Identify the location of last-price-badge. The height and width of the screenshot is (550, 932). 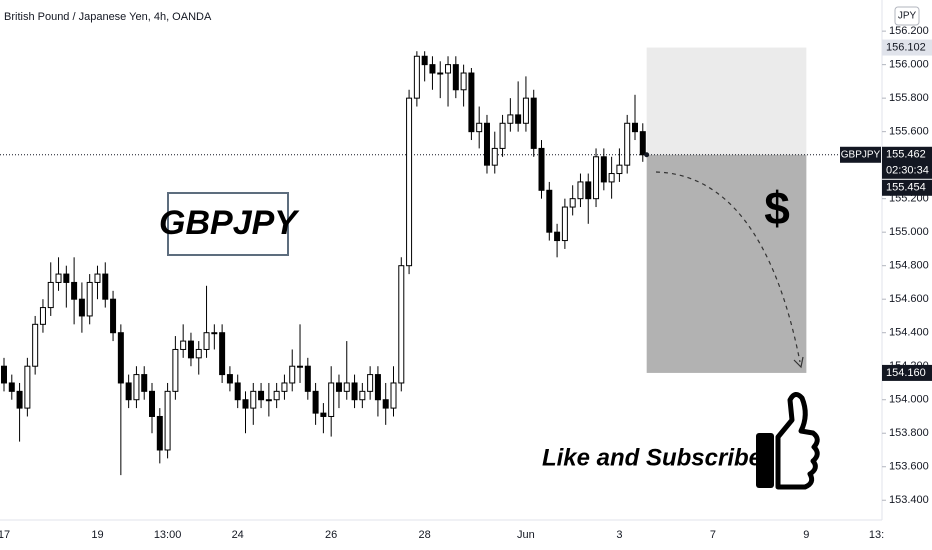
(907, 162).